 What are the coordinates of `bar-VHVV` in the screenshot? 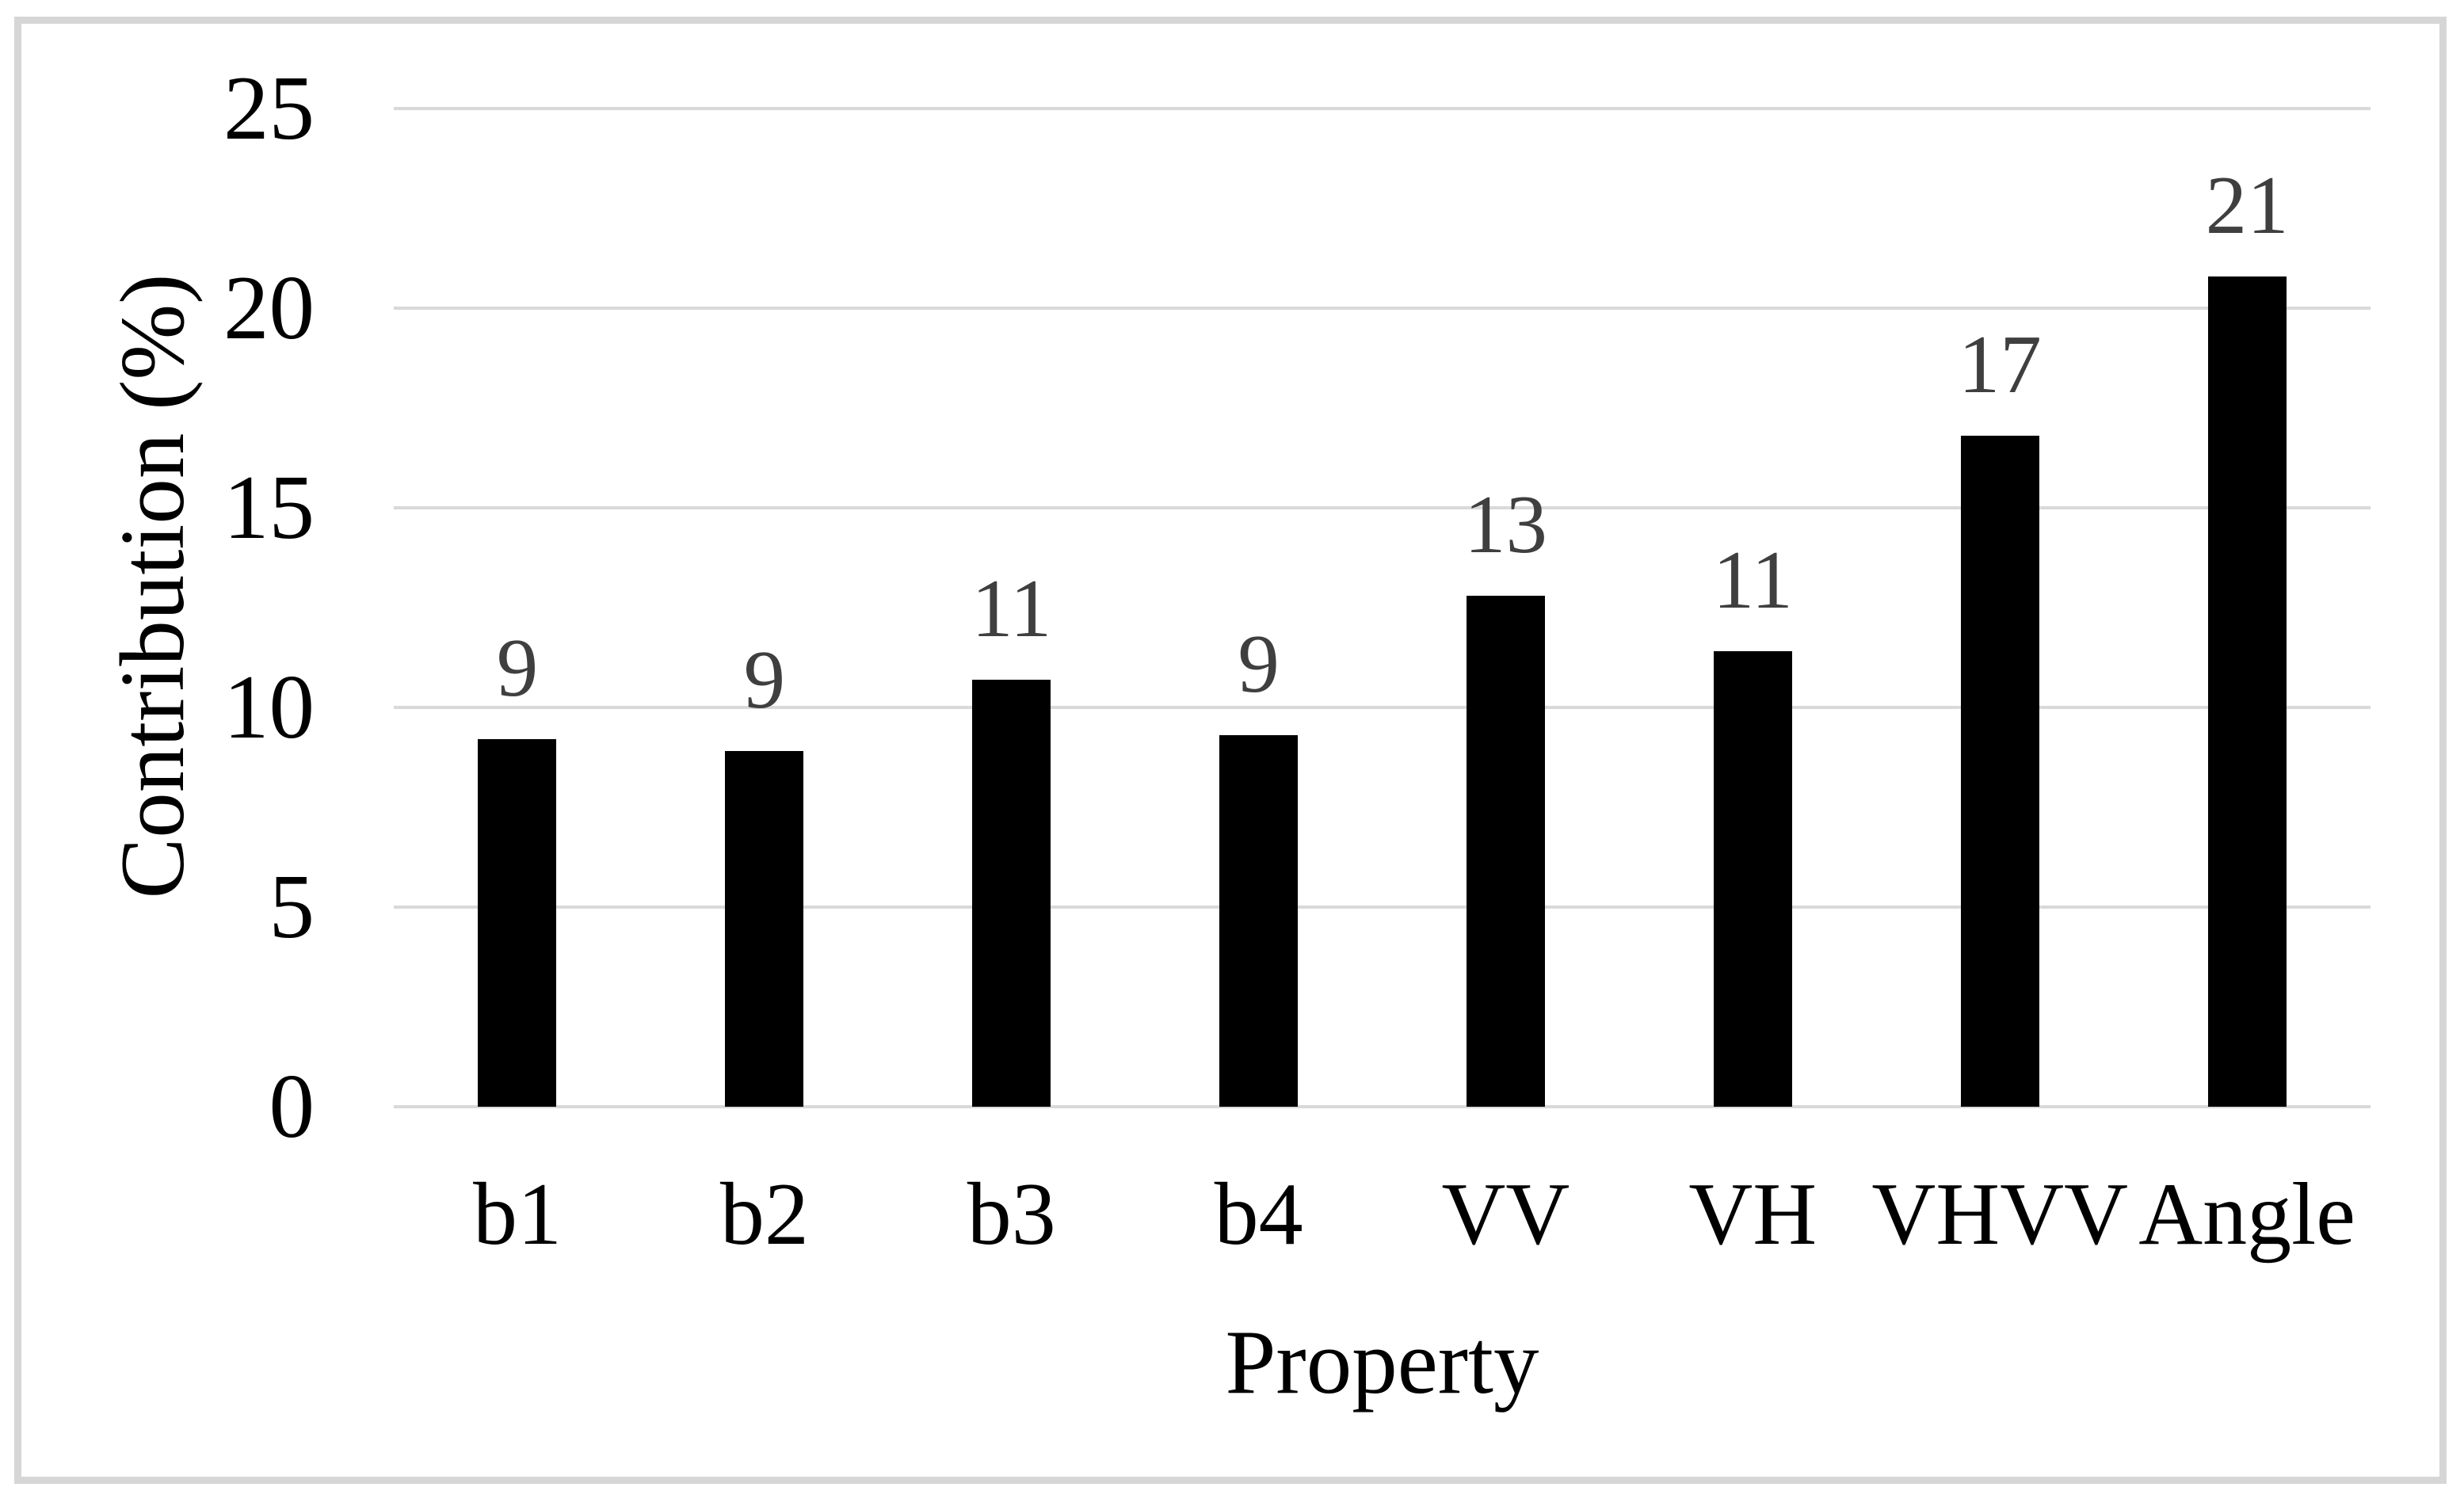 It's located at (1999, 771).